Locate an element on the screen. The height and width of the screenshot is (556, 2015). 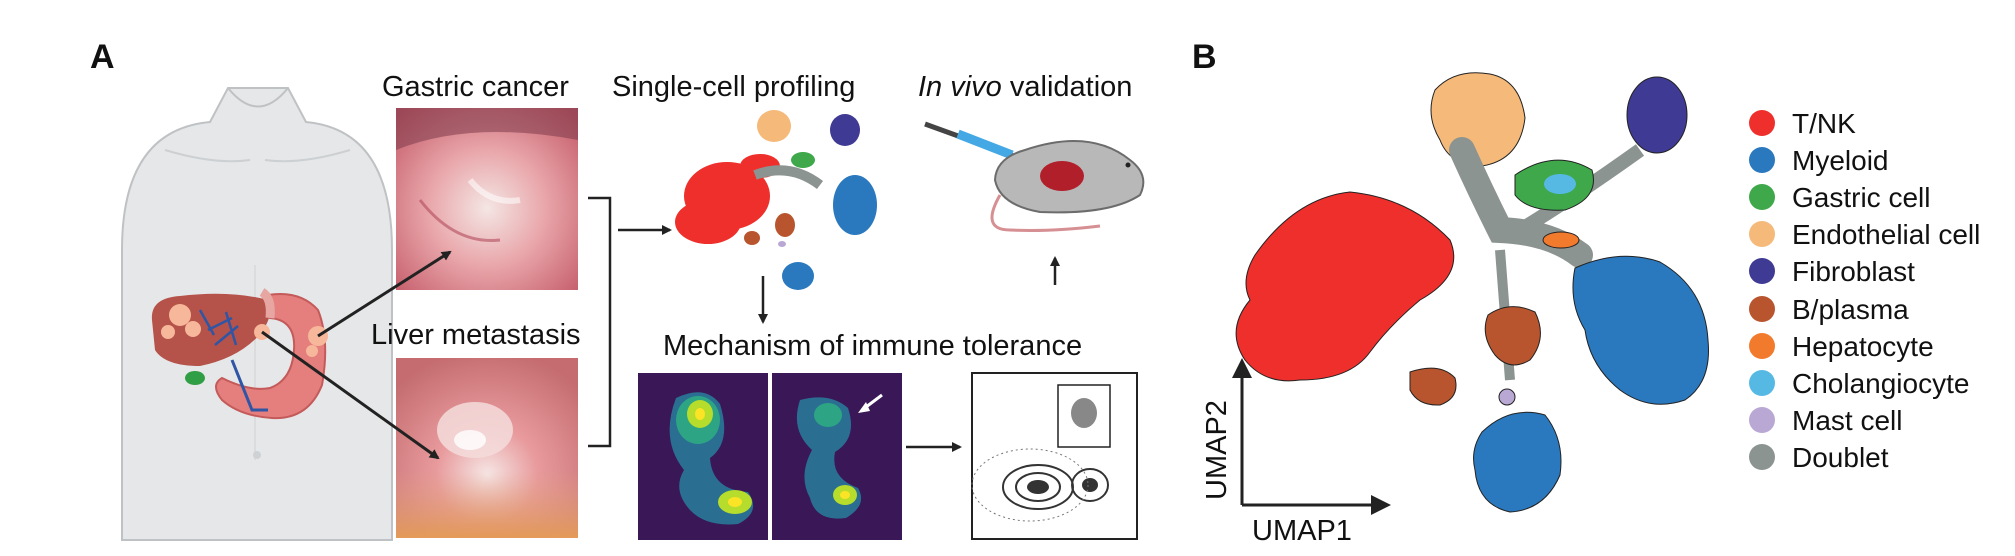
legend-label: Endothelial cell is located at coordinates (1886, 234).